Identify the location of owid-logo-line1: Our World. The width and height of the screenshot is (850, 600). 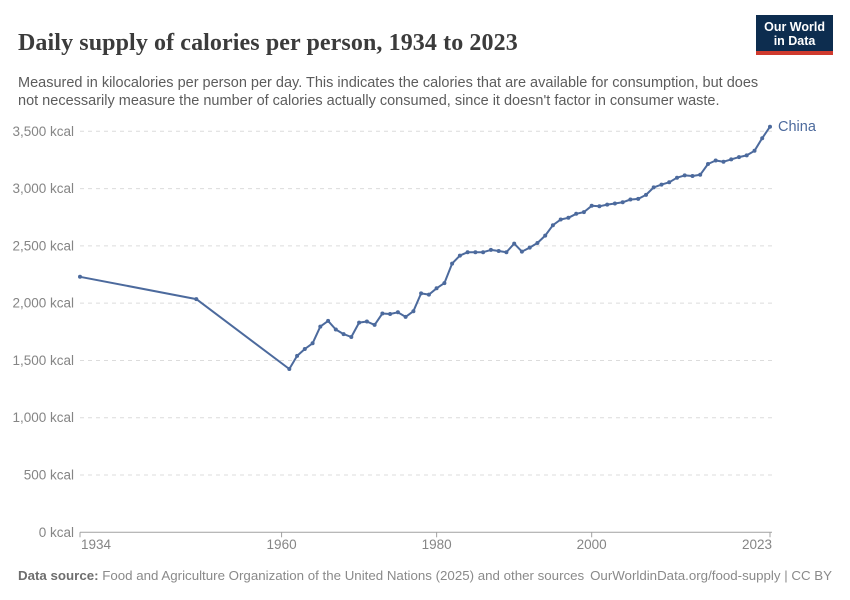
(794, 27).